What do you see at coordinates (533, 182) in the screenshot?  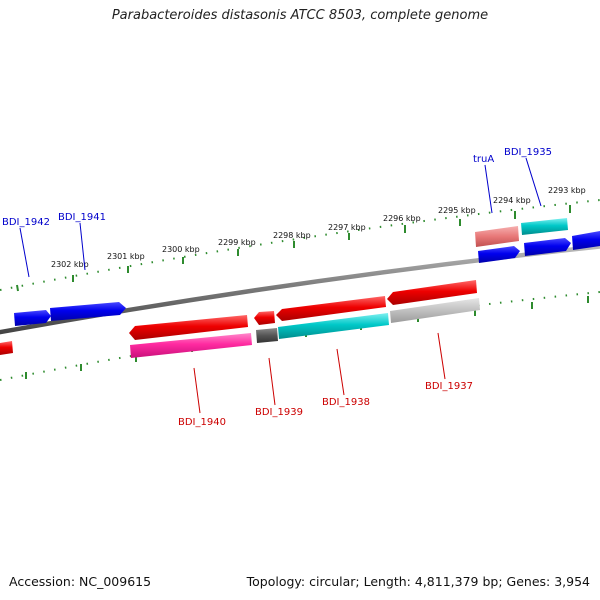 I see `leader-bdi-1935` at bounding box center [533, 182].